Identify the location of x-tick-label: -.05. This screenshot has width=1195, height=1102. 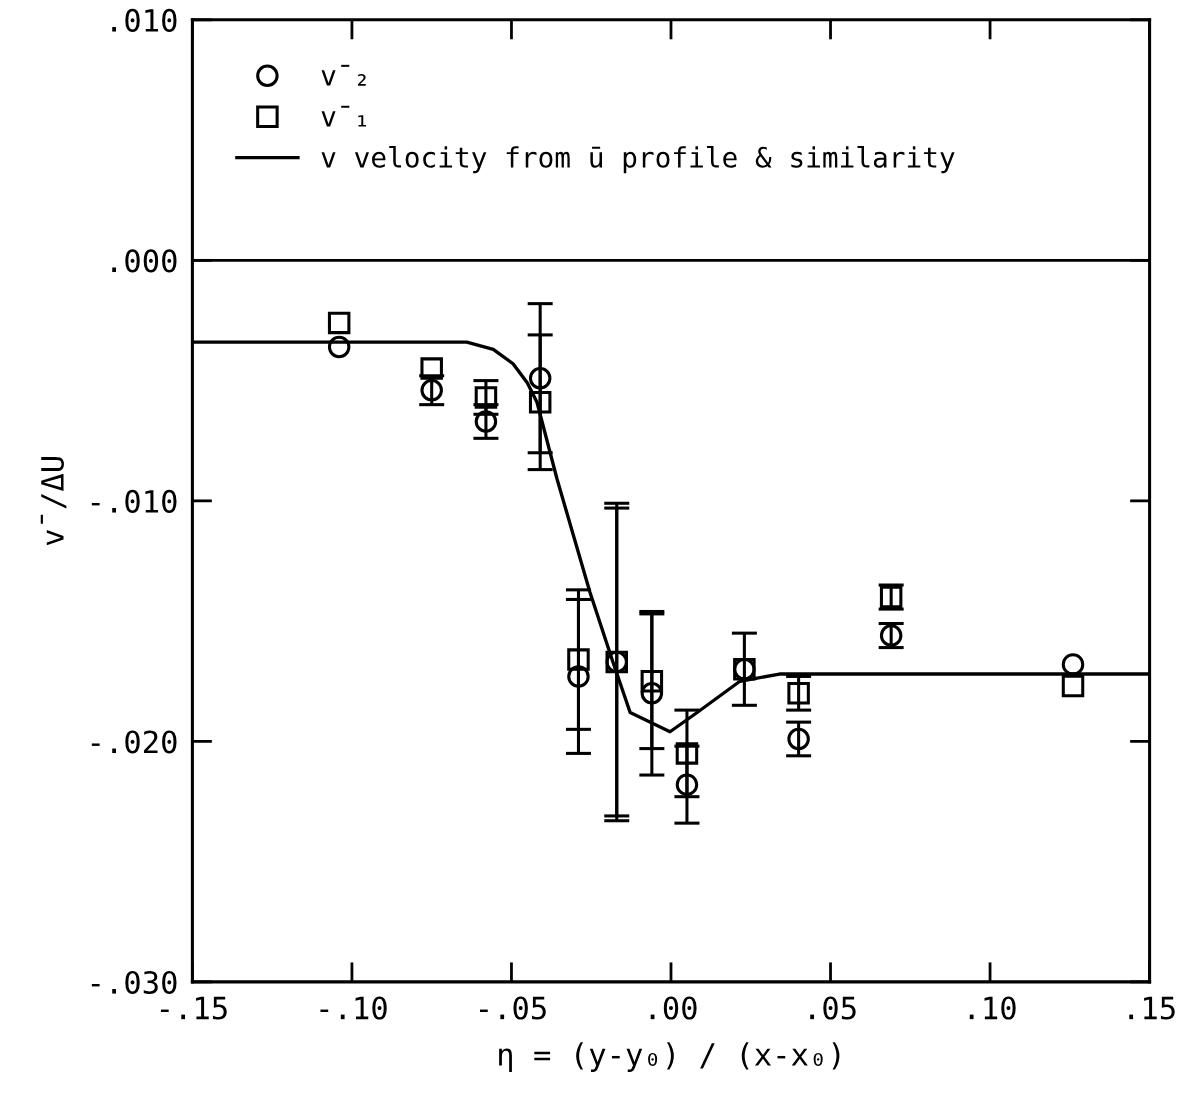
(512, 1008).